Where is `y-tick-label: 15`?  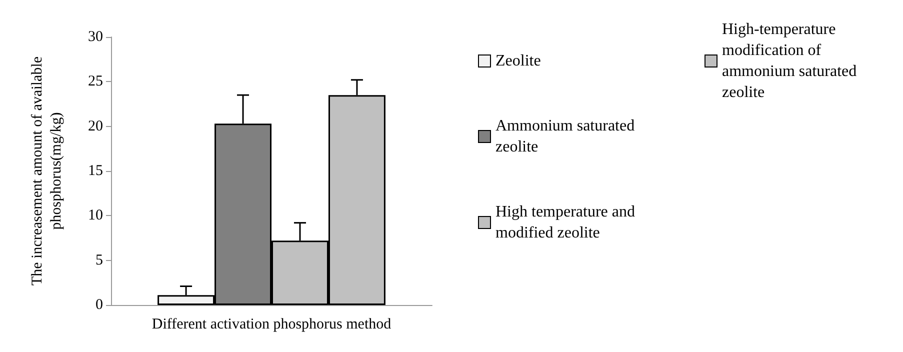
y-tick-label: 15 is located at coordinates (95, 171).